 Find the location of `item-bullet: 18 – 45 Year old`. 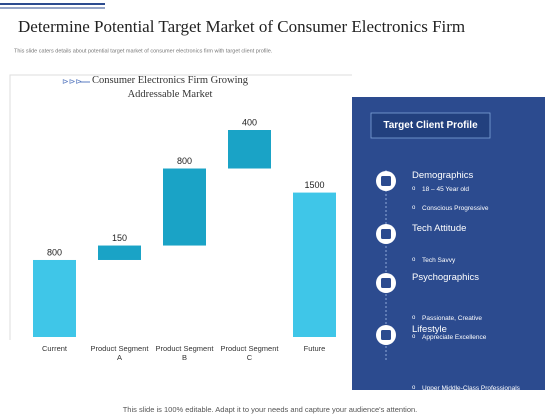

item-bullet: 18 – 45 Year old is located at coordinates (472, 189).